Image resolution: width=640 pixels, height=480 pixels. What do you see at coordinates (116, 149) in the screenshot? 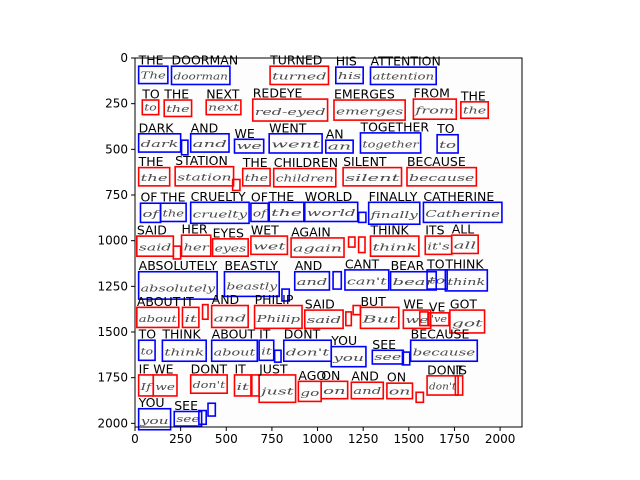
I see `y-tick-label: 500` at bounding box center [116, 149].